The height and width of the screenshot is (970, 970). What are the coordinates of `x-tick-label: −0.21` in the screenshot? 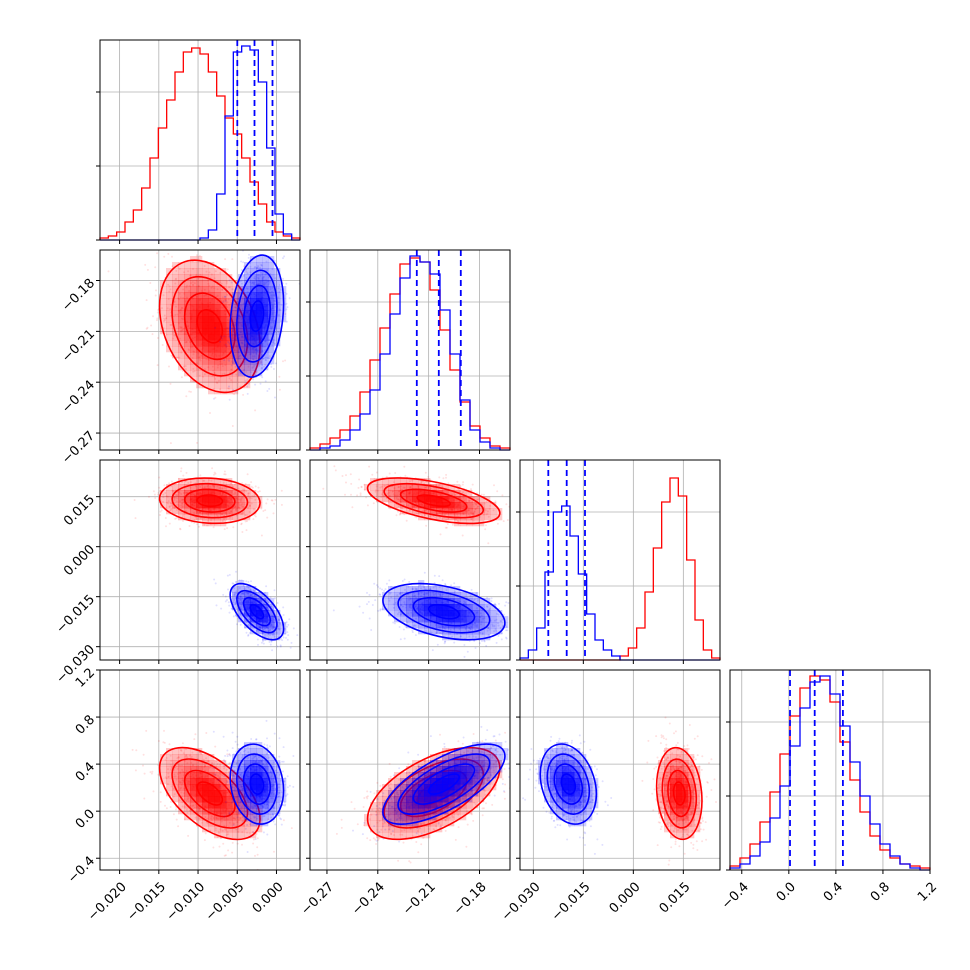 It's located at (419, 899).